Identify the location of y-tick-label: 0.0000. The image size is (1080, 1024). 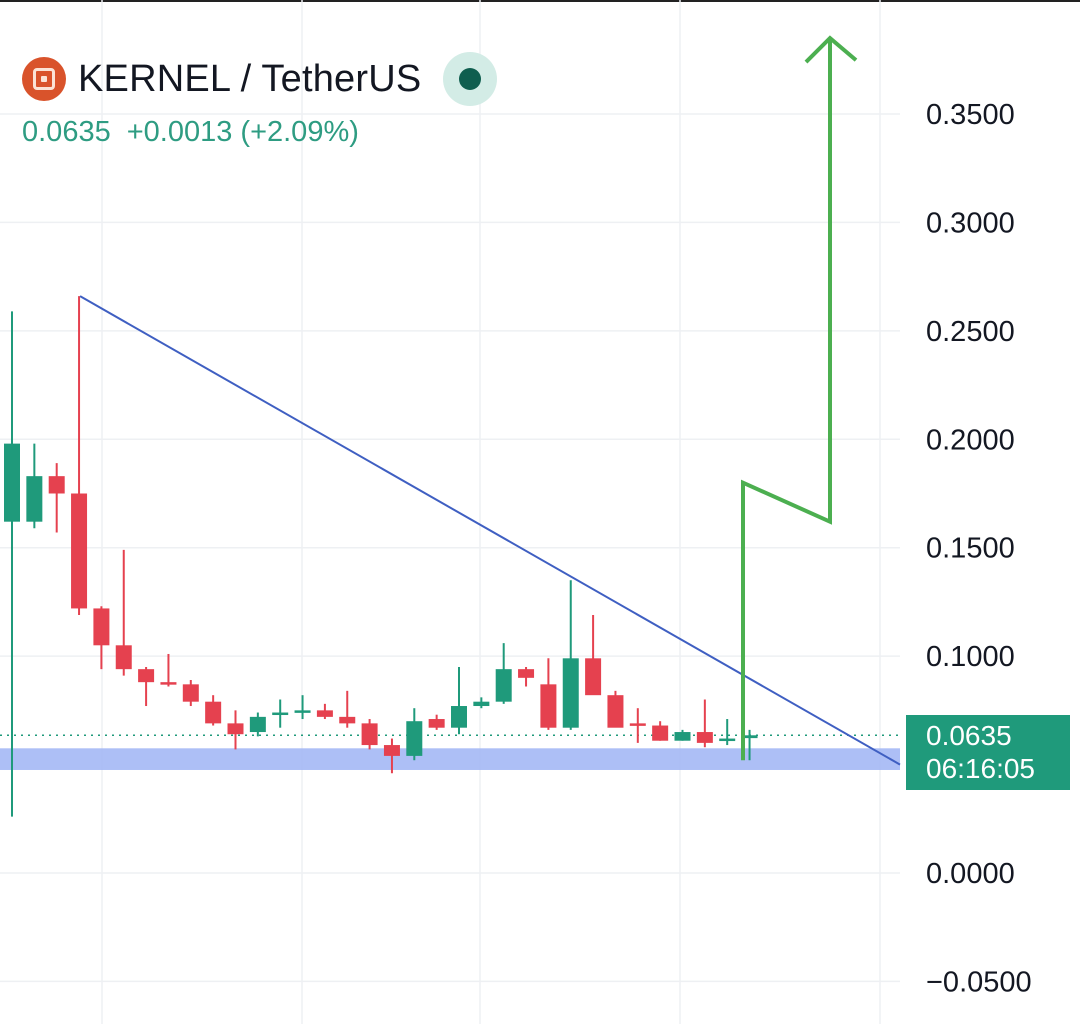
(970, 874).